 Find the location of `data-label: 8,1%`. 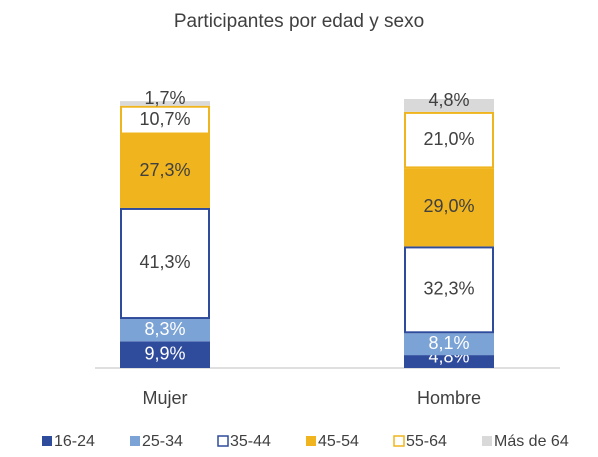

data-label: 8,1% is located at coordinates (448, 343).